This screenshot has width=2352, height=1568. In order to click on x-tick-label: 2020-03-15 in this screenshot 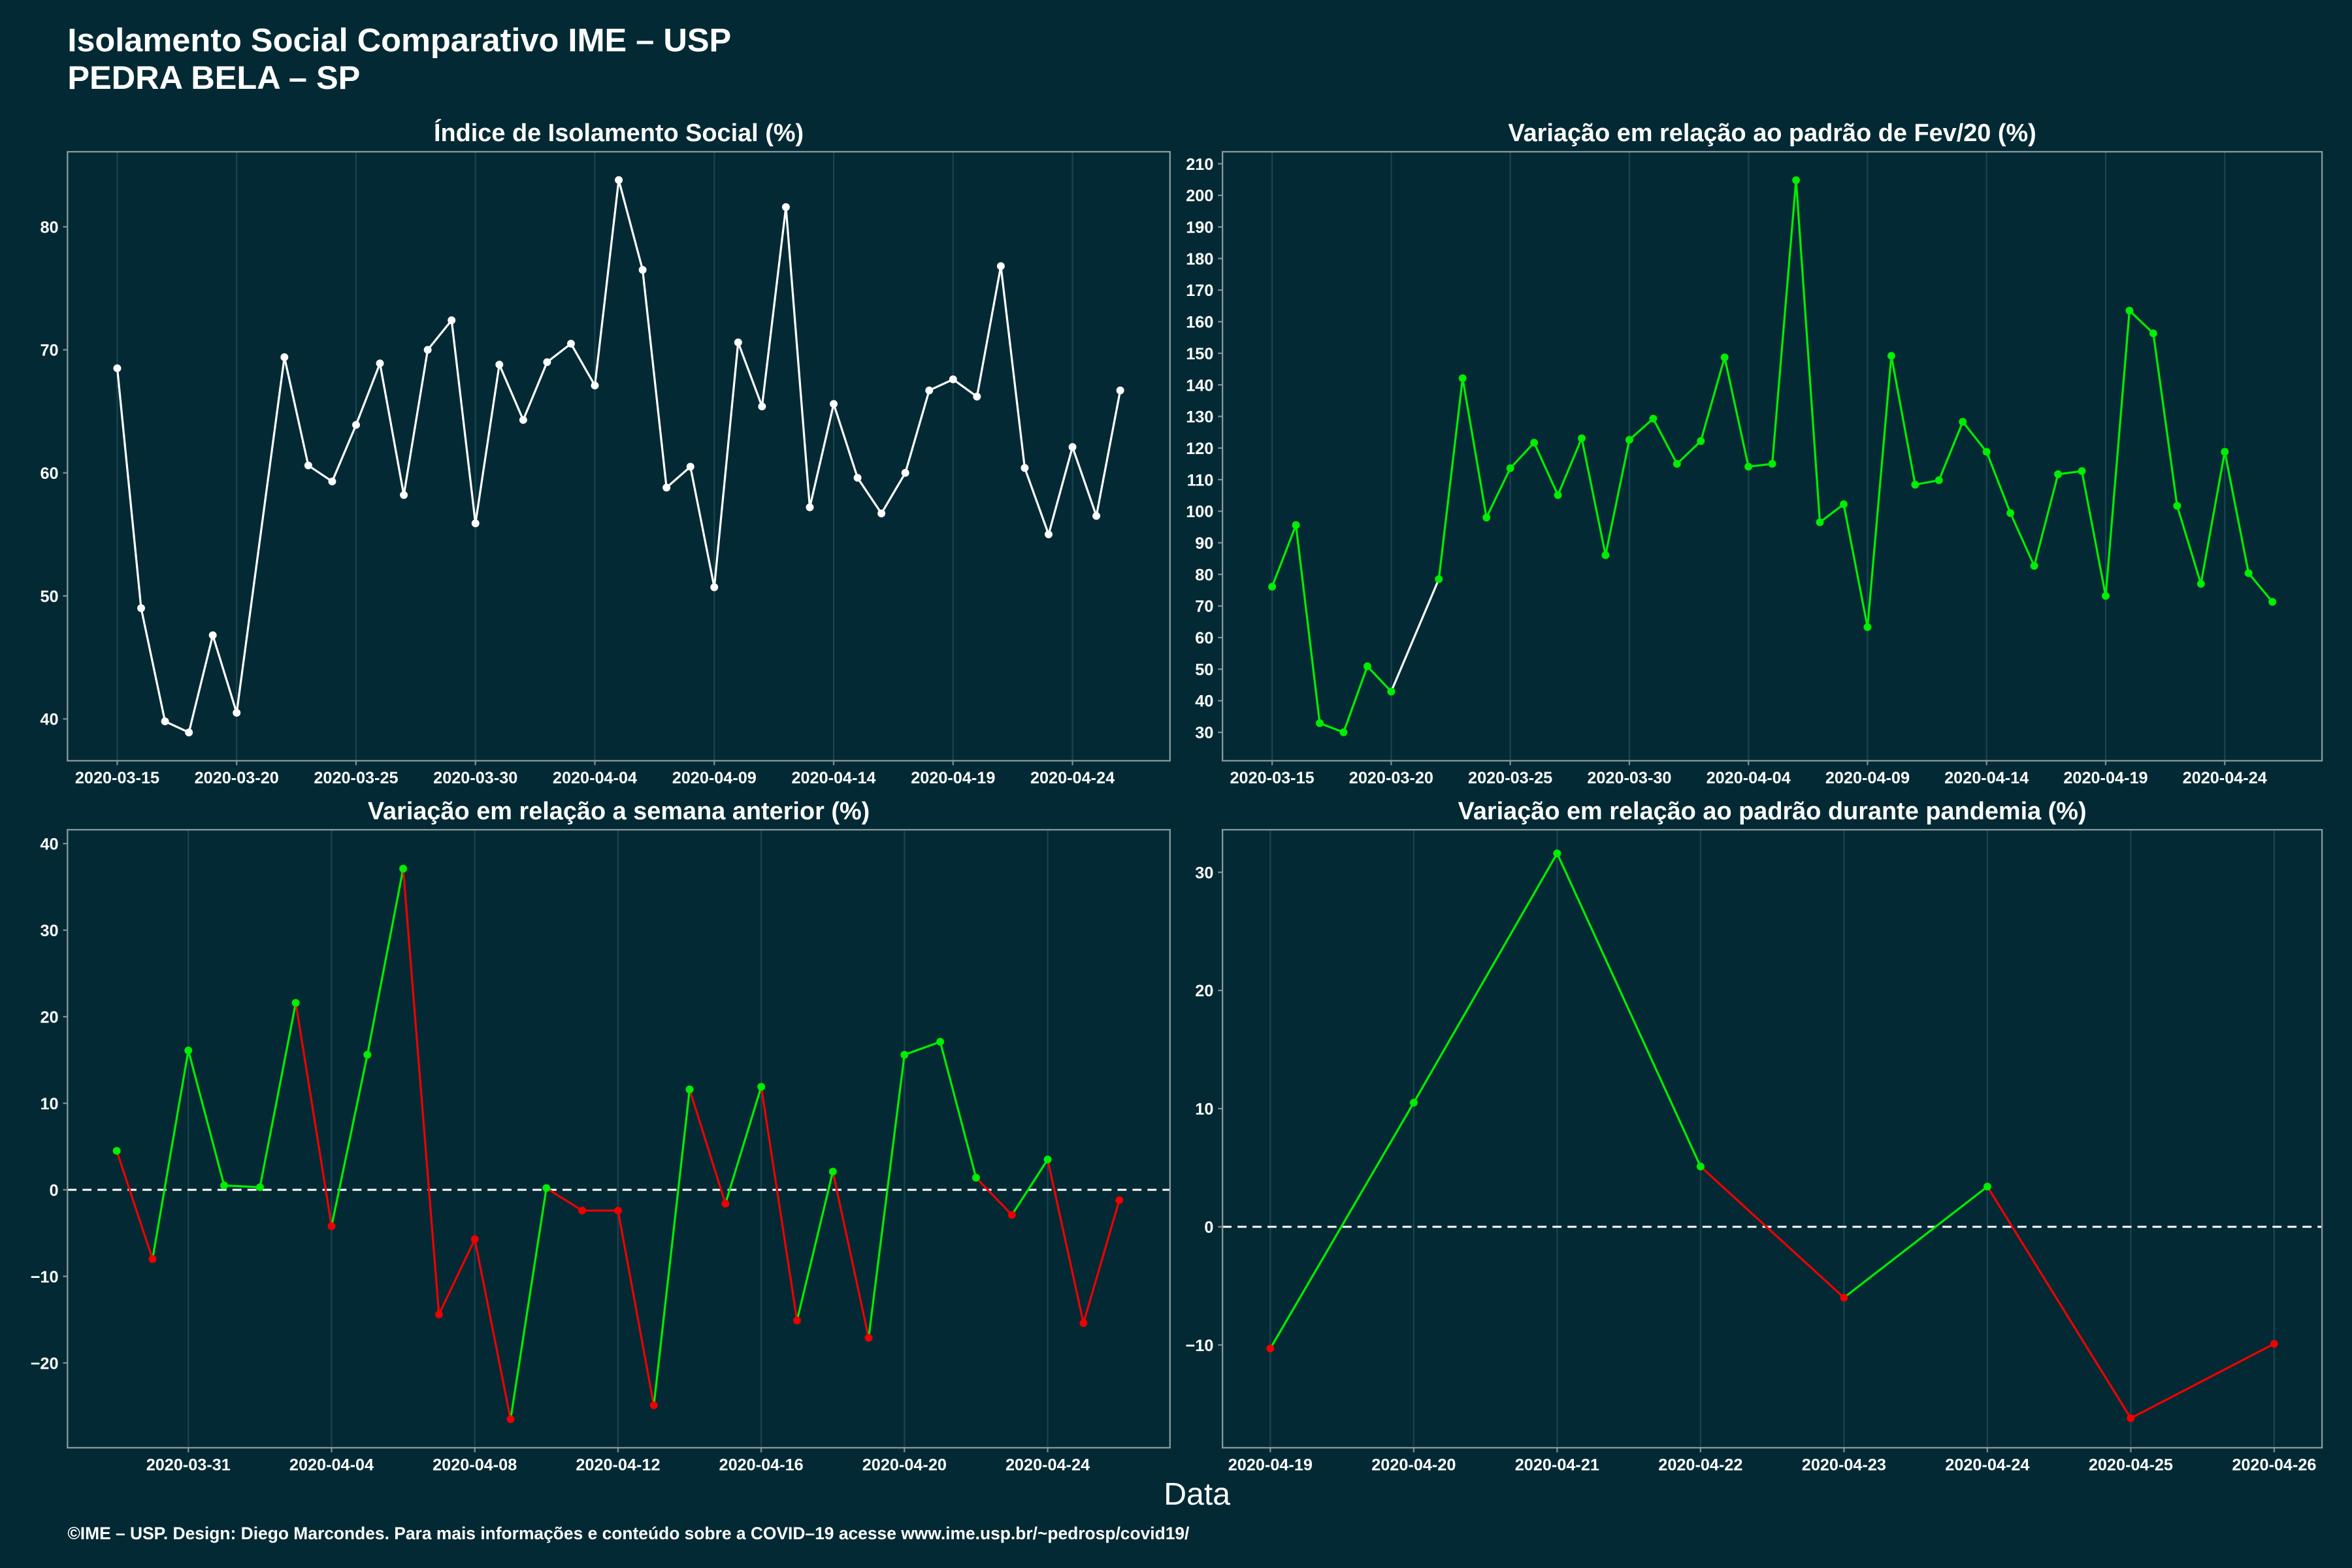, I will do `click(117, 778)`.